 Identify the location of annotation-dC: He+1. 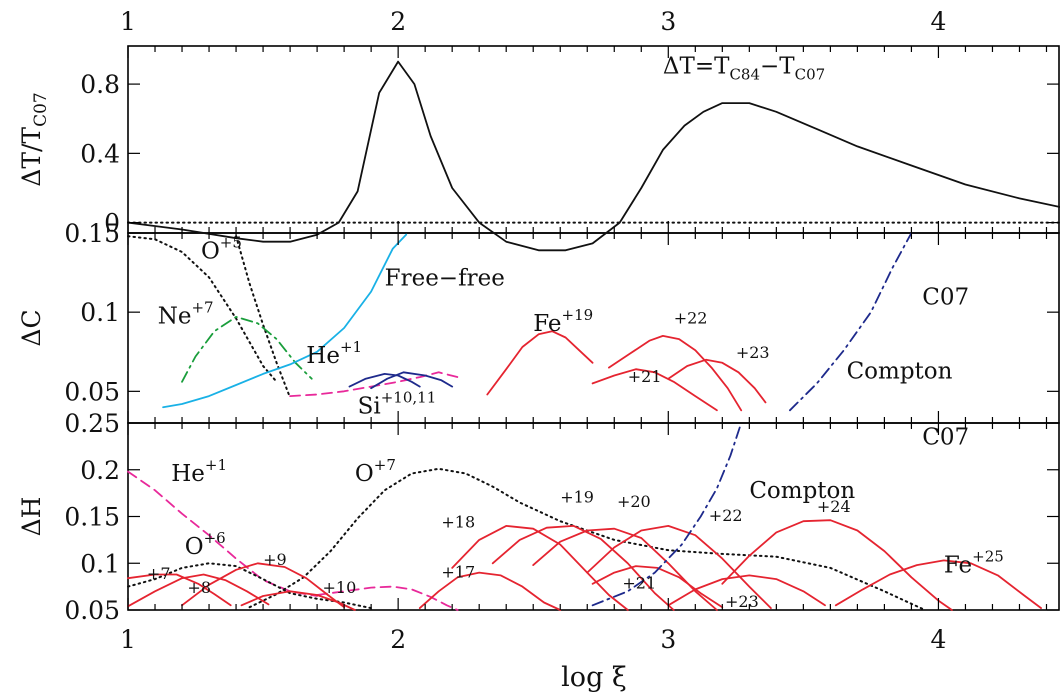
(334, 353).